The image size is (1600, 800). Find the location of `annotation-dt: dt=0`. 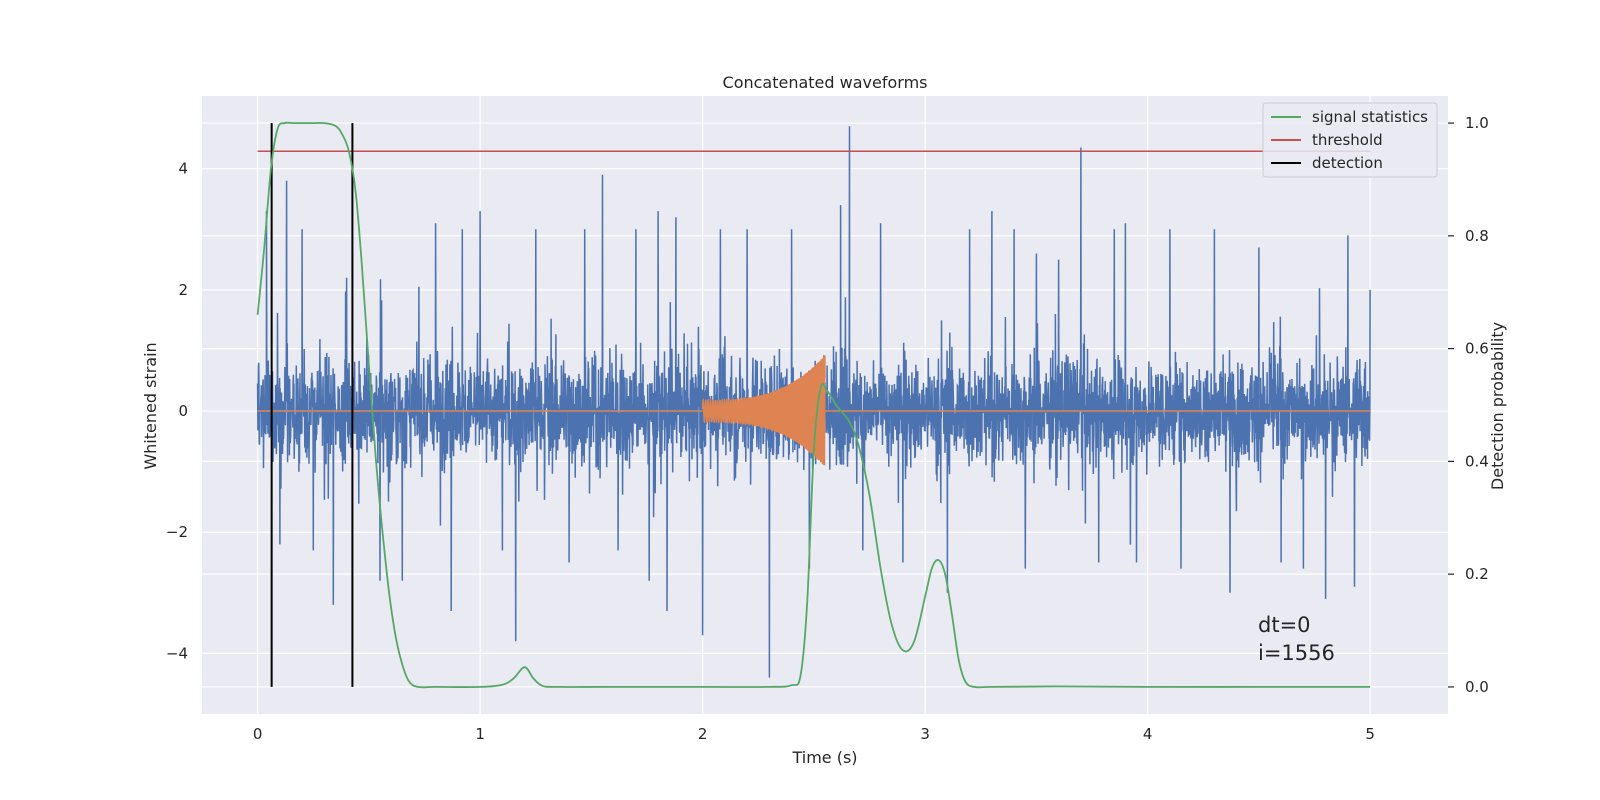

annotation-dt: dt=0 is located at coordinates (1284, 625).